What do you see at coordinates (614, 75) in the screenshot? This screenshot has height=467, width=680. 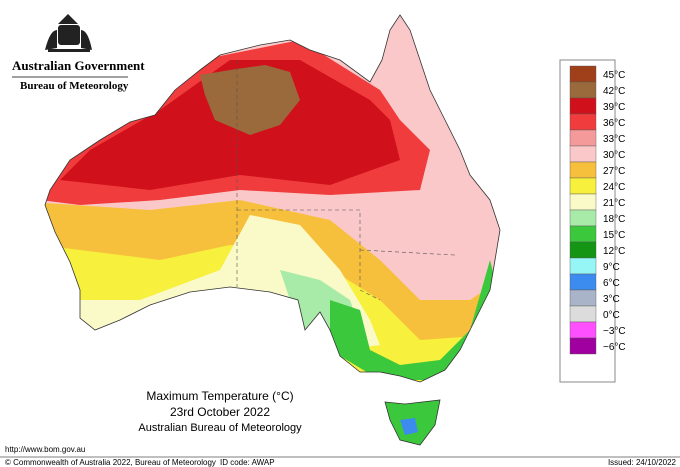 I see `legend-label: 45°C` at bounding box center [614, 75].